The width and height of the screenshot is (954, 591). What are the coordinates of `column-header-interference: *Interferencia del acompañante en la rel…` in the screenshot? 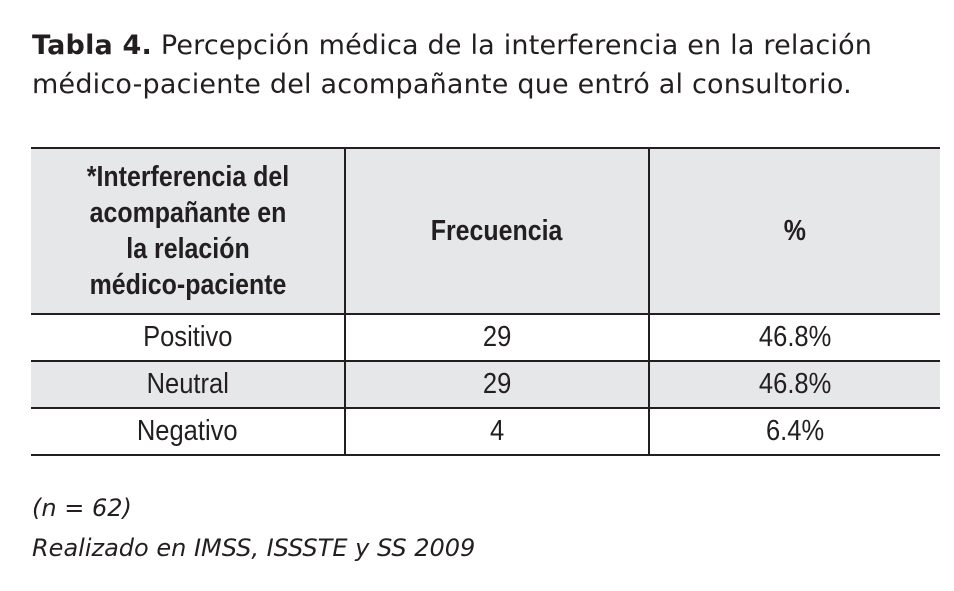 It's located at (188, 231).